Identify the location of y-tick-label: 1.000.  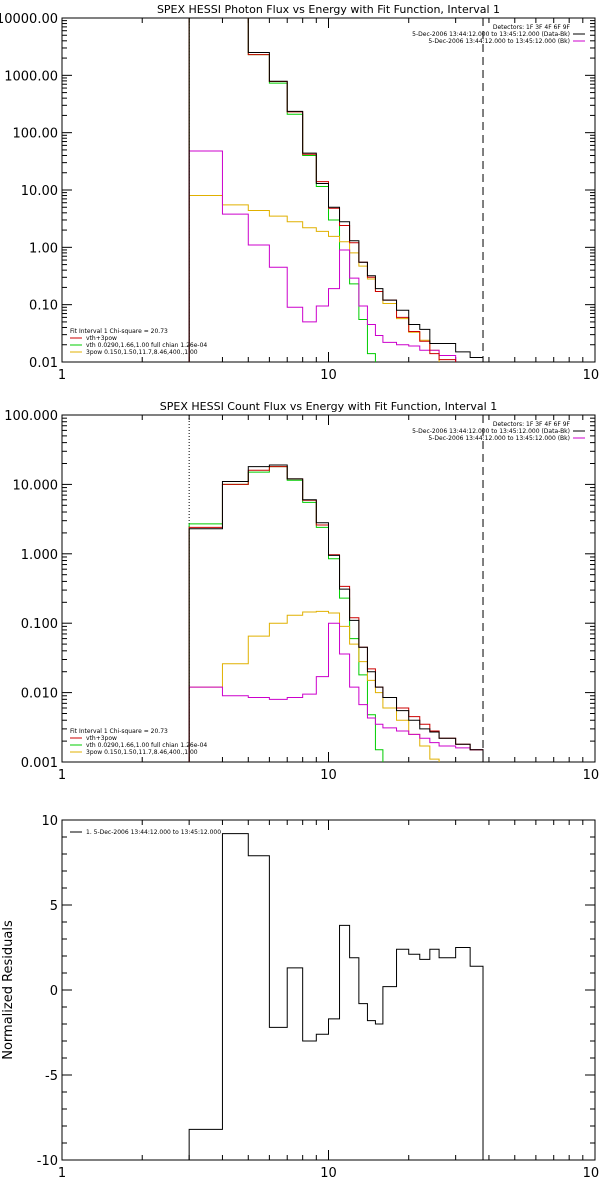
(39, 555).